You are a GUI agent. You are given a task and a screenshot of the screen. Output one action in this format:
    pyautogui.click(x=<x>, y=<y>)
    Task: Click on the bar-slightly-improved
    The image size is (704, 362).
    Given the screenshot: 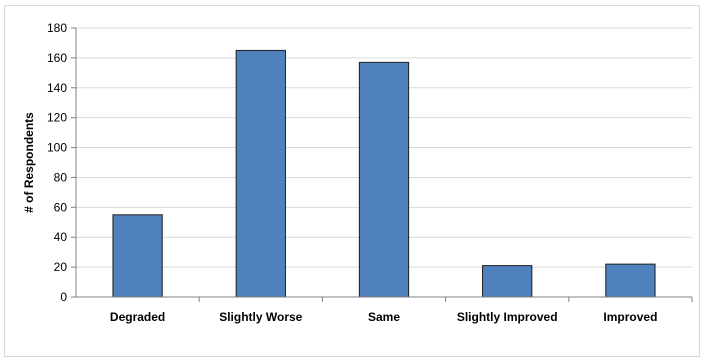 What is the action you would take?
    pyautogui.click(x=507, y=281)
    